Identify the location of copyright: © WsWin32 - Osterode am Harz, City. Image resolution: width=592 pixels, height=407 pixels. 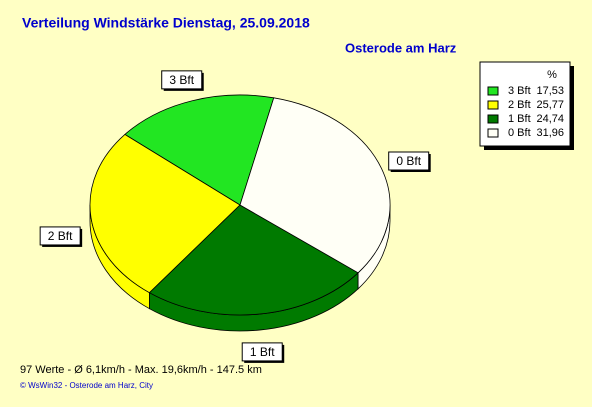
(86, 385).